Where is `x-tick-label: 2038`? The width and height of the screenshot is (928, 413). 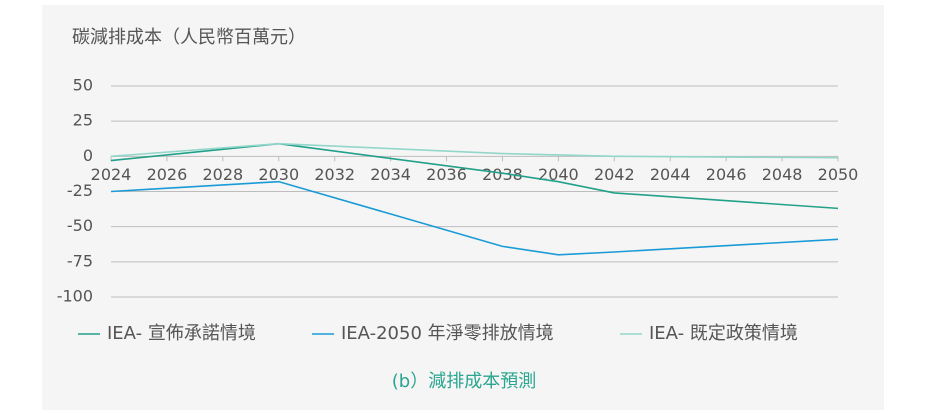 x-tick-label: 2038 is located at coordinates (502, 174).